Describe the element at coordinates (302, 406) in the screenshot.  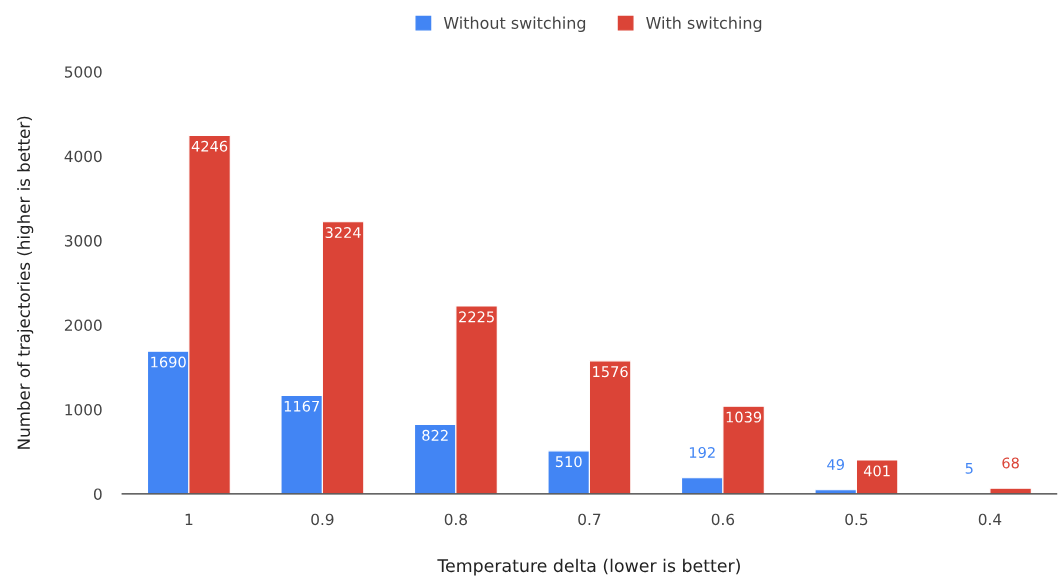
I see `data-label: 1167` at that location.